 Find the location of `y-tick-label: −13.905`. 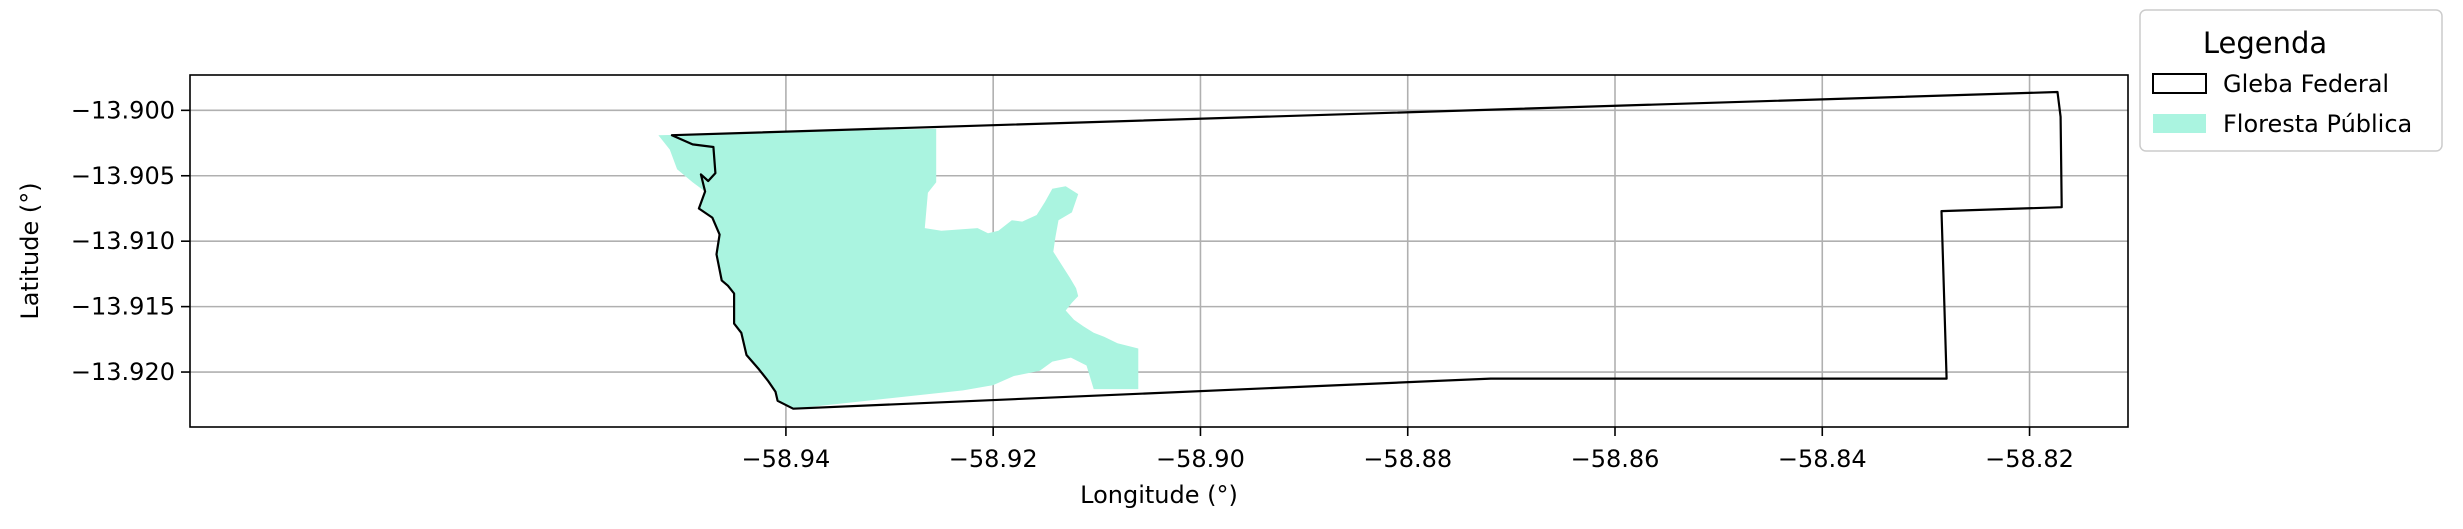

y-tick-label: −13.905 is located at coordinates (123, 176).